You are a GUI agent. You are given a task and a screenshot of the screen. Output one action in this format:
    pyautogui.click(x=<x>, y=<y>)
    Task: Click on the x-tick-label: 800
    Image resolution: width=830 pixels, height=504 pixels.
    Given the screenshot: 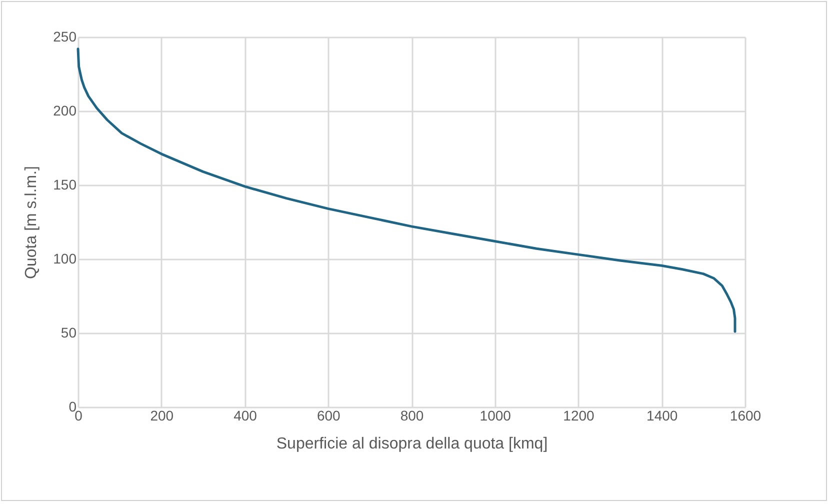 What is the action you would take?
    pyautogui.click(x=412, y=416)
    